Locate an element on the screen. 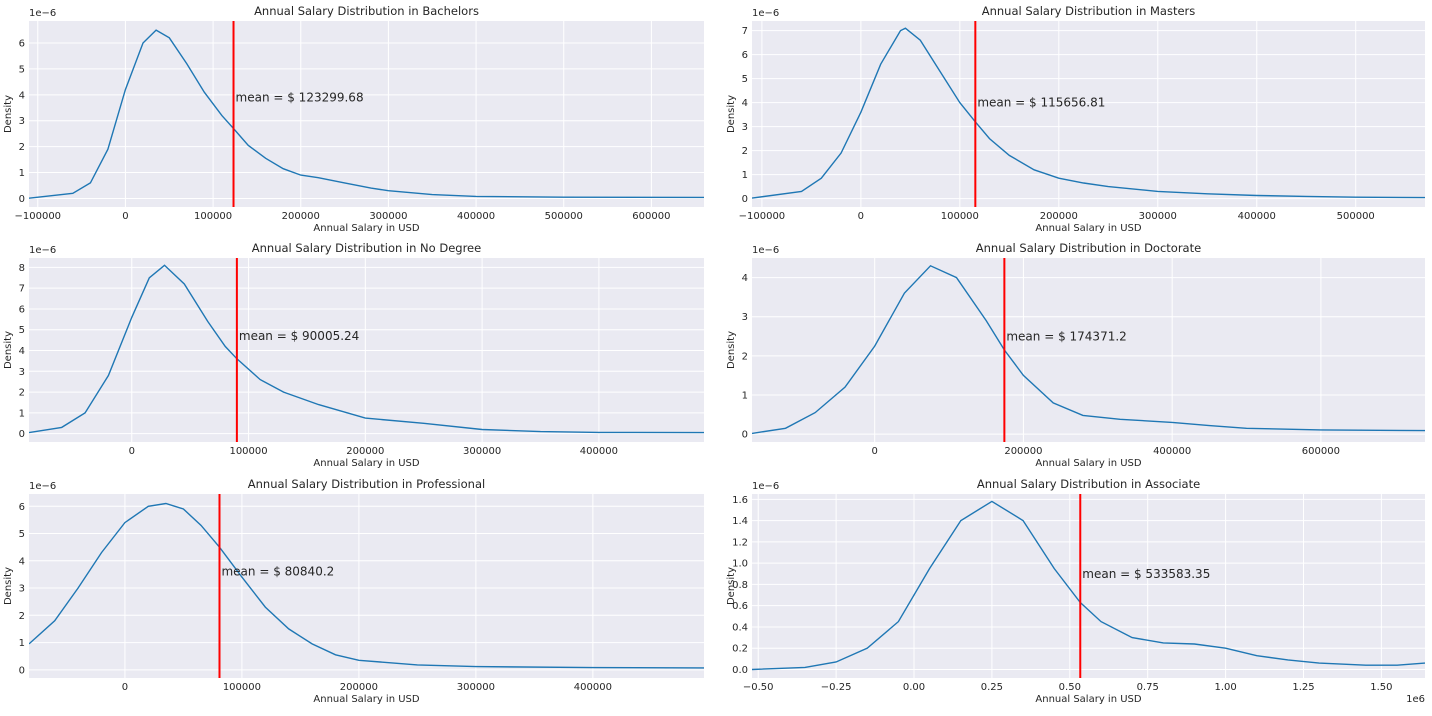 Image resolution: width=1432 pixels, height=716 pixels. x-tick-label: 1.50 is located at coordinates (1381, 687).